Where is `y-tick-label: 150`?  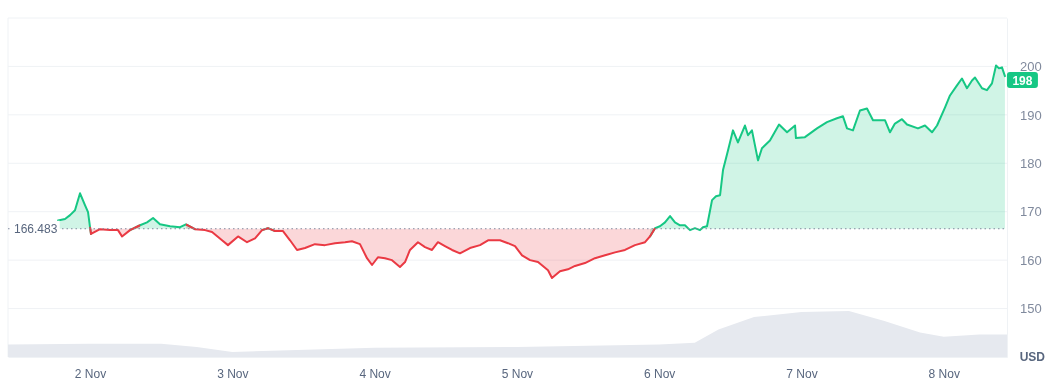
y-tick-label: 150 is located at coordinates (1031, 309).